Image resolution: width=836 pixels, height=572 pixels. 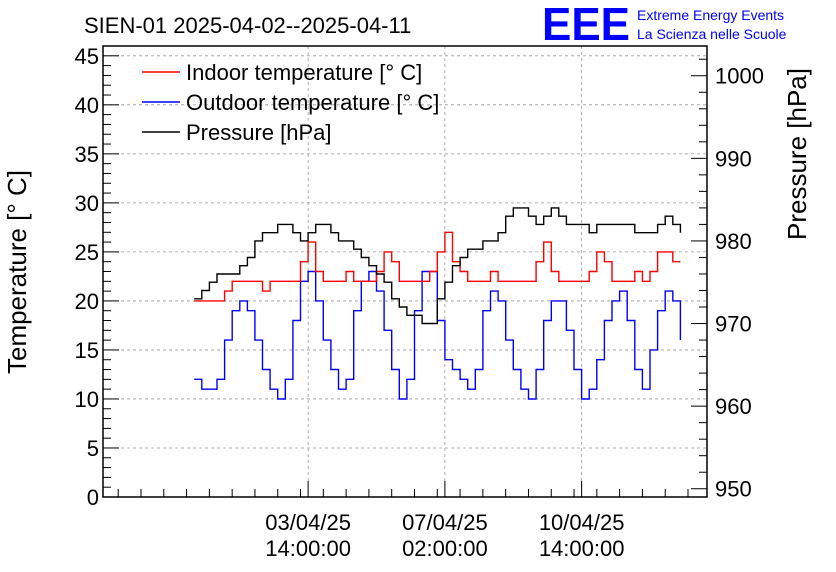 What do you see at coordinates (445, 522) in the screenshot?
I see `x-tick-label-date: 07/04/25` at bounding box center [445, 522].